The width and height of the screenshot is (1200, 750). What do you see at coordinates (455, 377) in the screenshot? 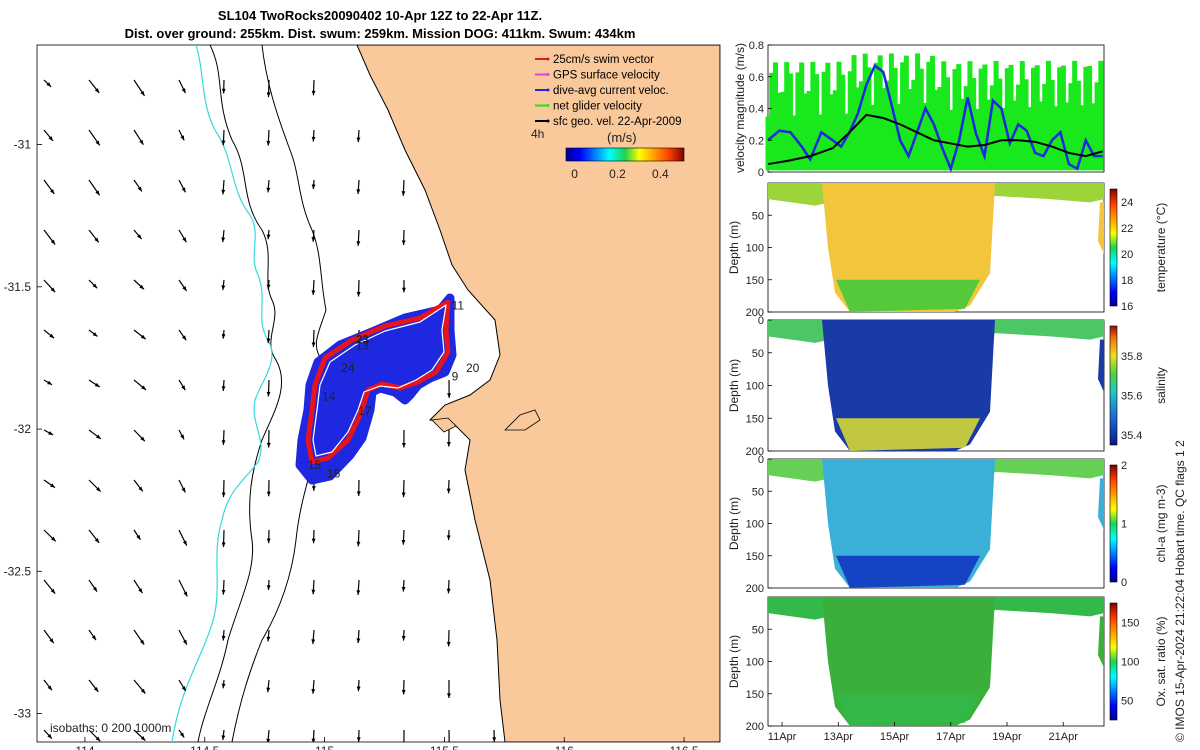
I see `waypoint-label: 9` at bounding box center [455, 377].